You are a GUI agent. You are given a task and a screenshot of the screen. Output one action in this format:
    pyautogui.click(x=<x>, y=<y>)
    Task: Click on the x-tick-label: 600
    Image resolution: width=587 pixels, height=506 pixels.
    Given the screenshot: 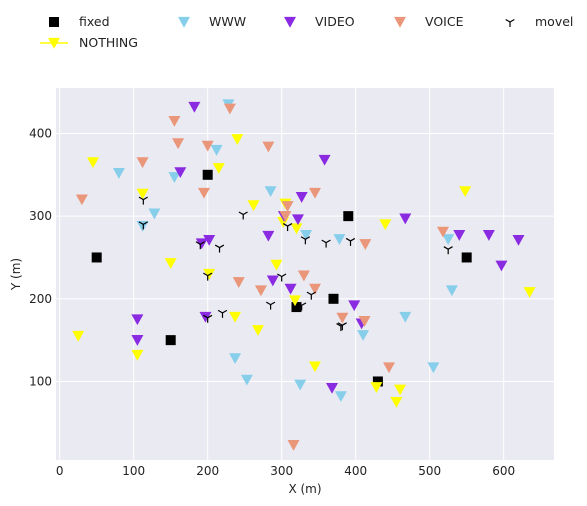 What is the action you would take?
    pyautogui.click(x=503, y=471)
    